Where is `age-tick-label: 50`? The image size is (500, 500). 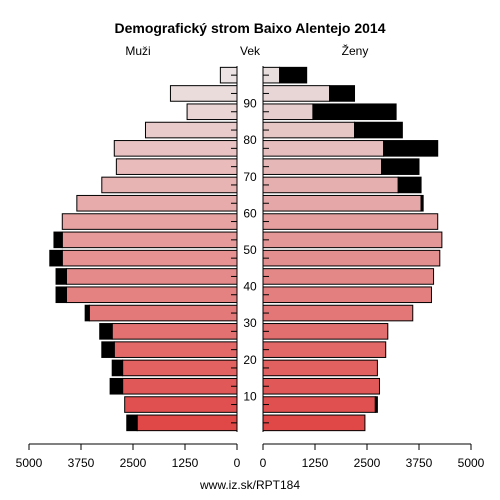 age-tick-label: 50 is located at coordinates (250, 250).